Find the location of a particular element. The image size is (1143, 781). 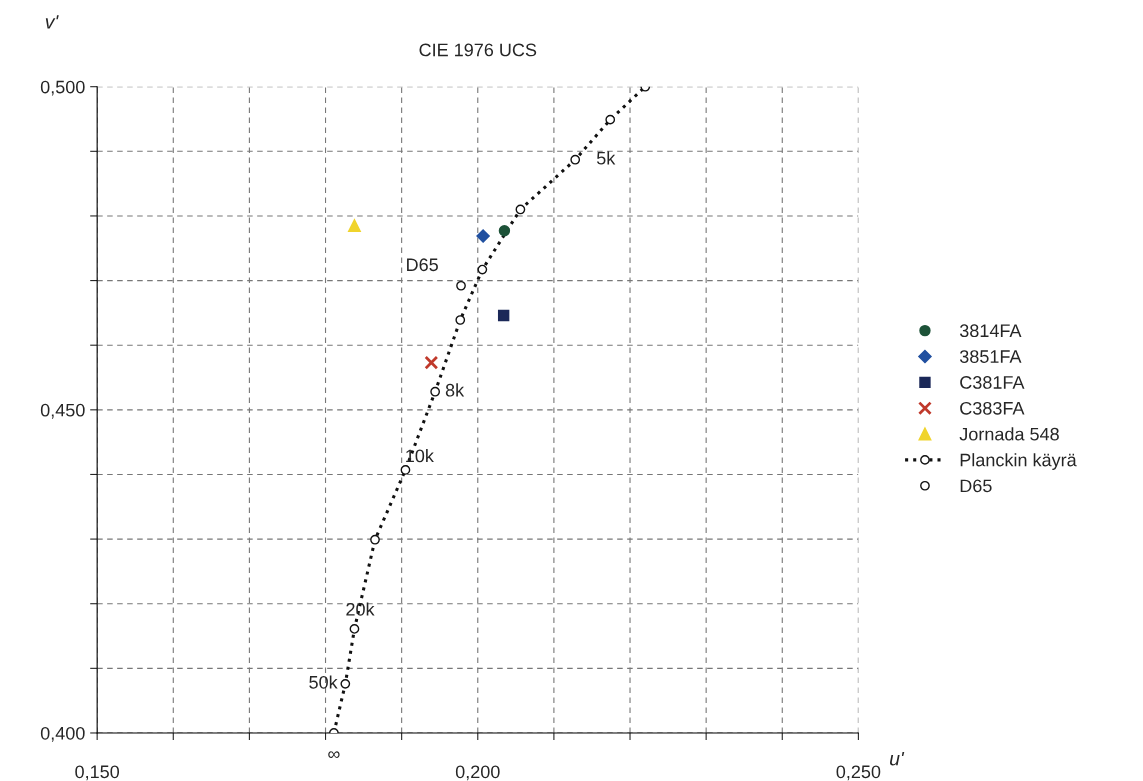

legend-label: Jornada 548 is located at coordinates (1009, 434).